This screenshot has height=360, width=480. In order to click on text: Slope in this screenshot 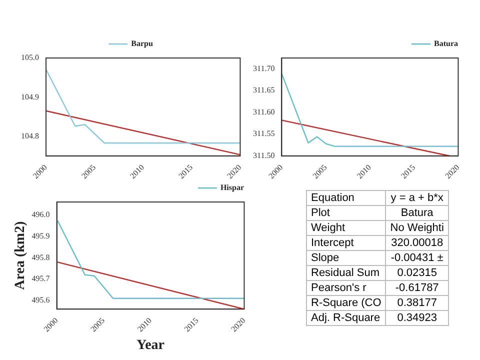, I will do `click(346, 258)`.